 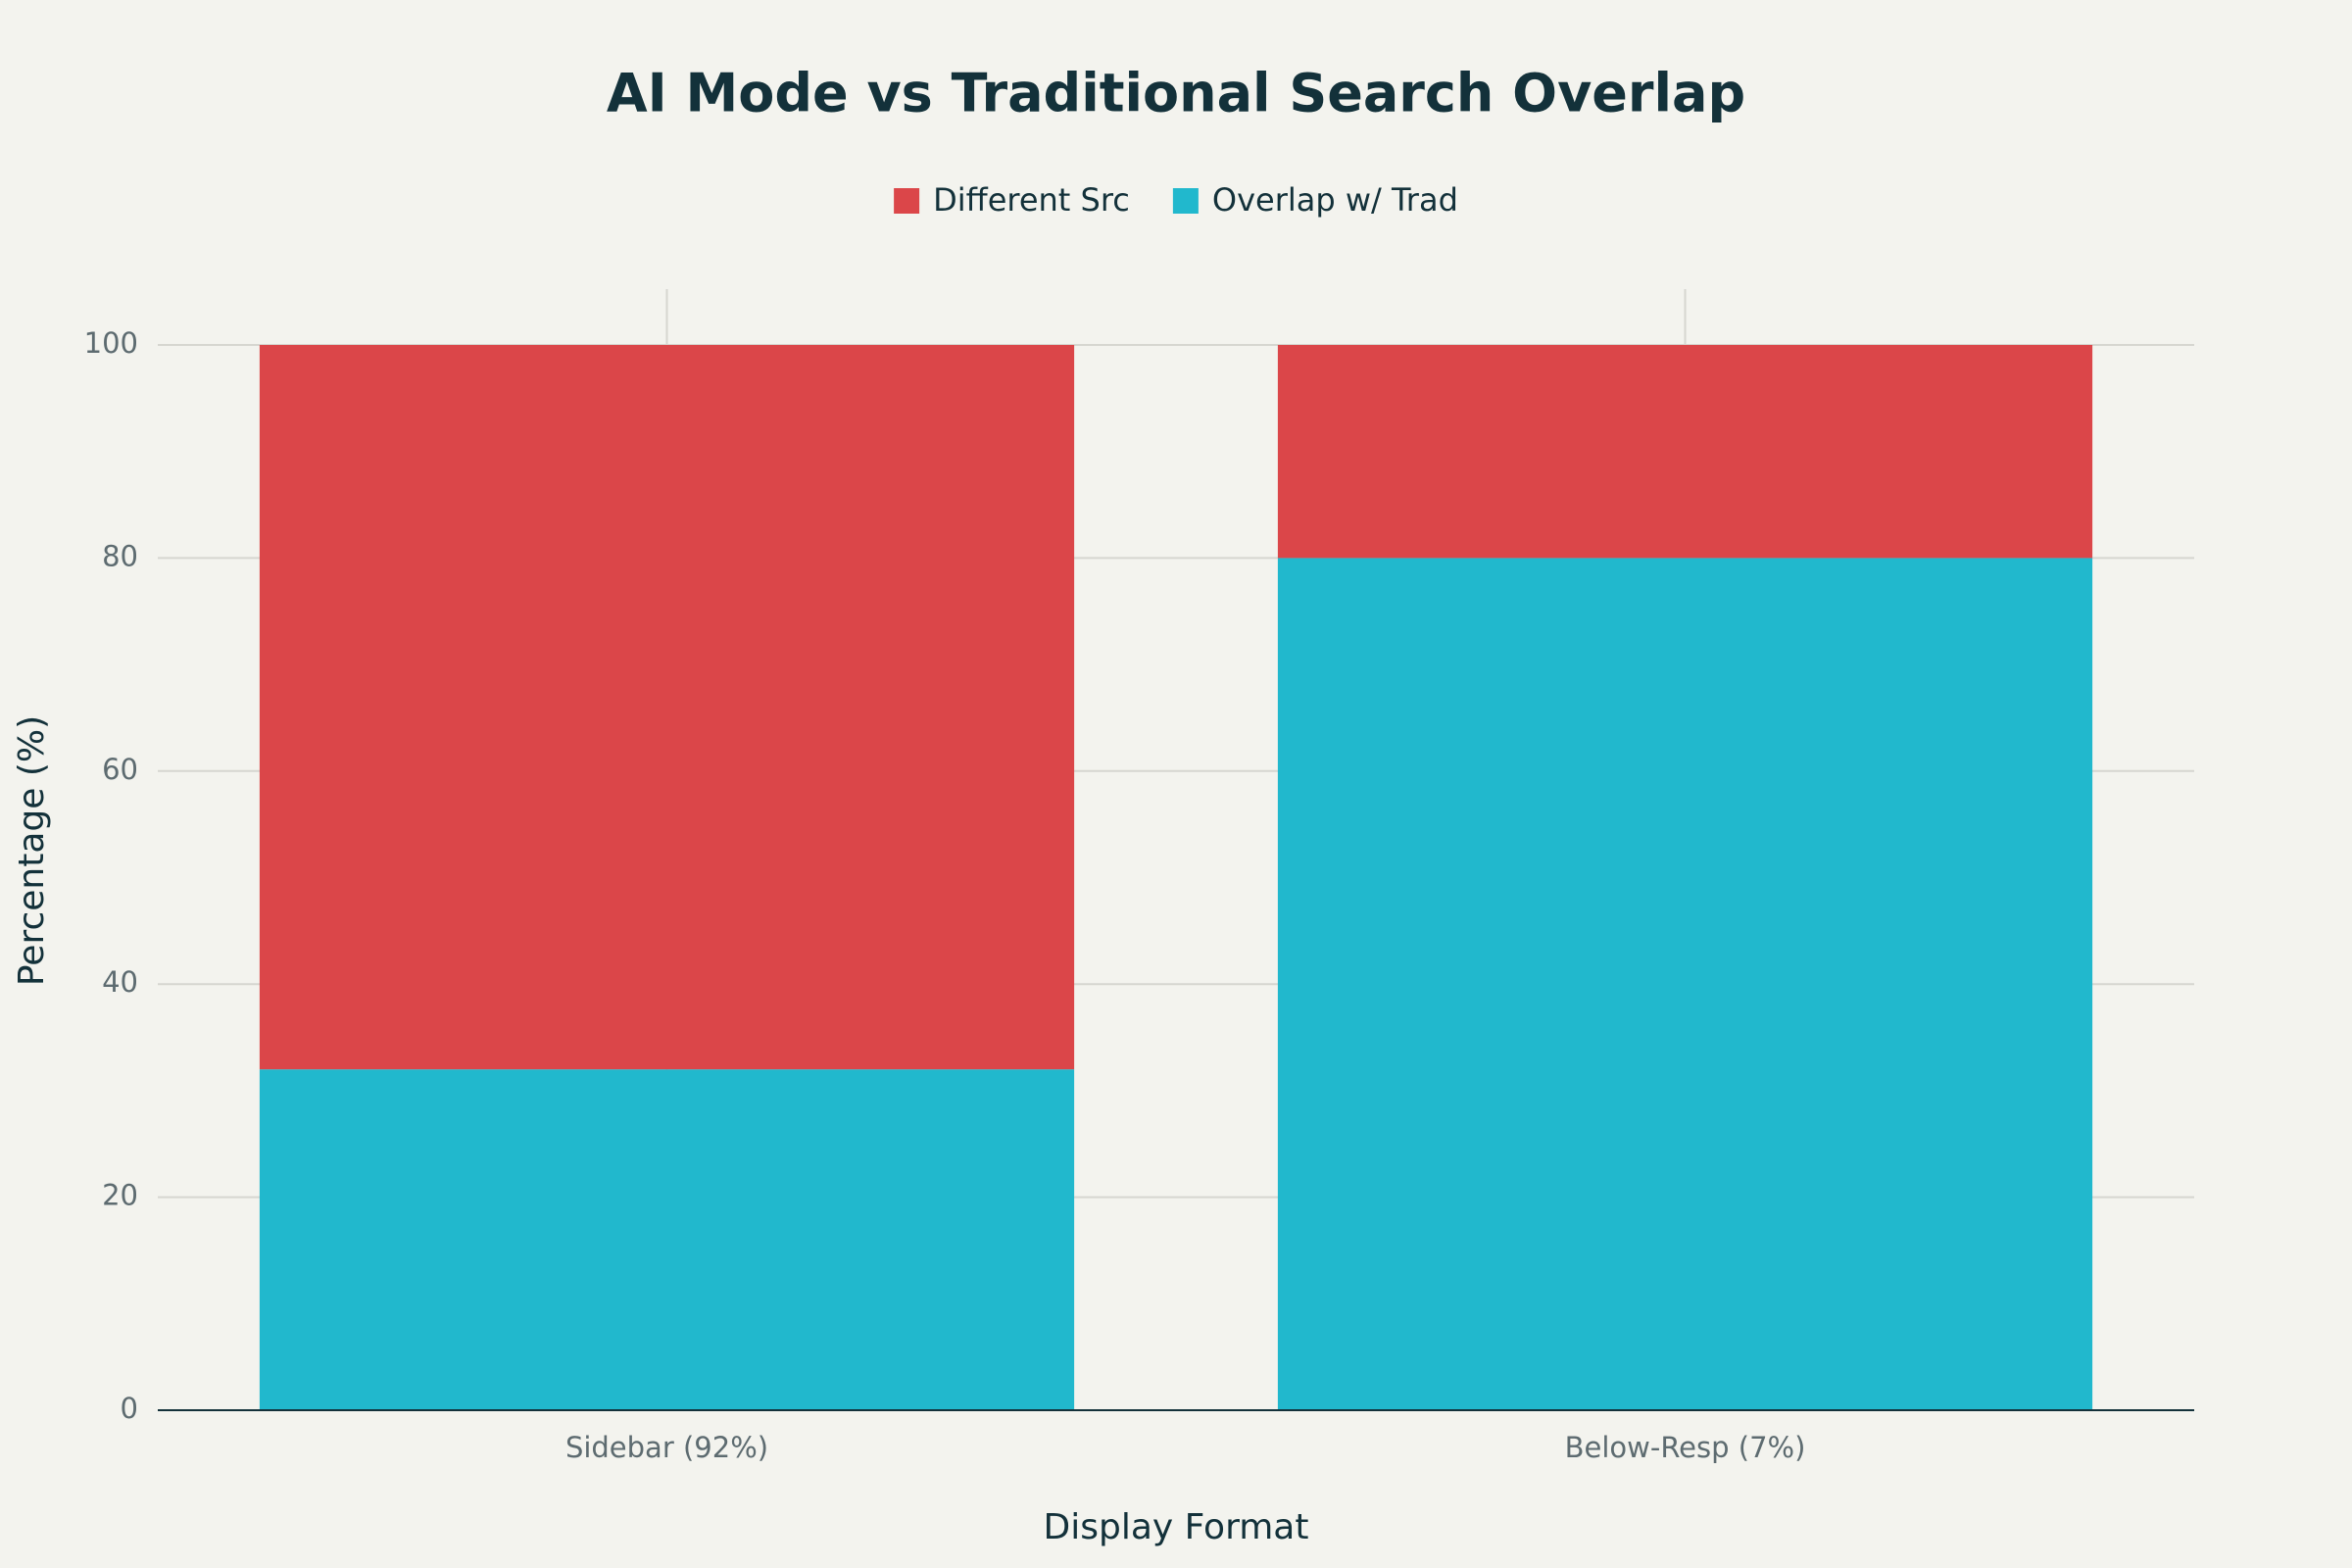 What do you see at coordinates (129, 1408) in the screenshot?
I see `y-tick-label: 0` at bounding box center [129, 1408].